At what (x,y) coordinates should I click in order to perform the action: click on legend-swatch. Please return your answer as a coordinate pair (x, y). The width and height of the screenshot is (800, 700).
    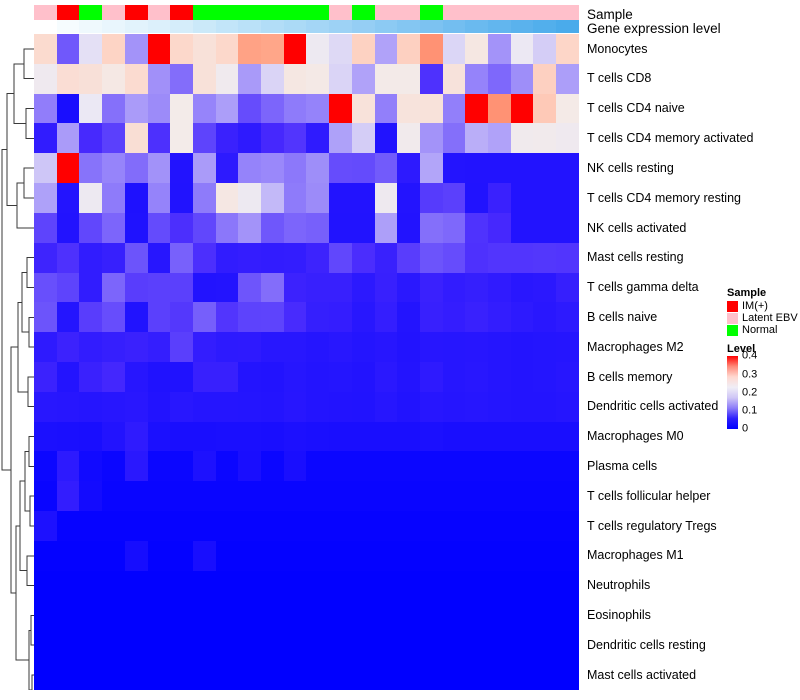
    Looking at the image, I should click on (732, 307).